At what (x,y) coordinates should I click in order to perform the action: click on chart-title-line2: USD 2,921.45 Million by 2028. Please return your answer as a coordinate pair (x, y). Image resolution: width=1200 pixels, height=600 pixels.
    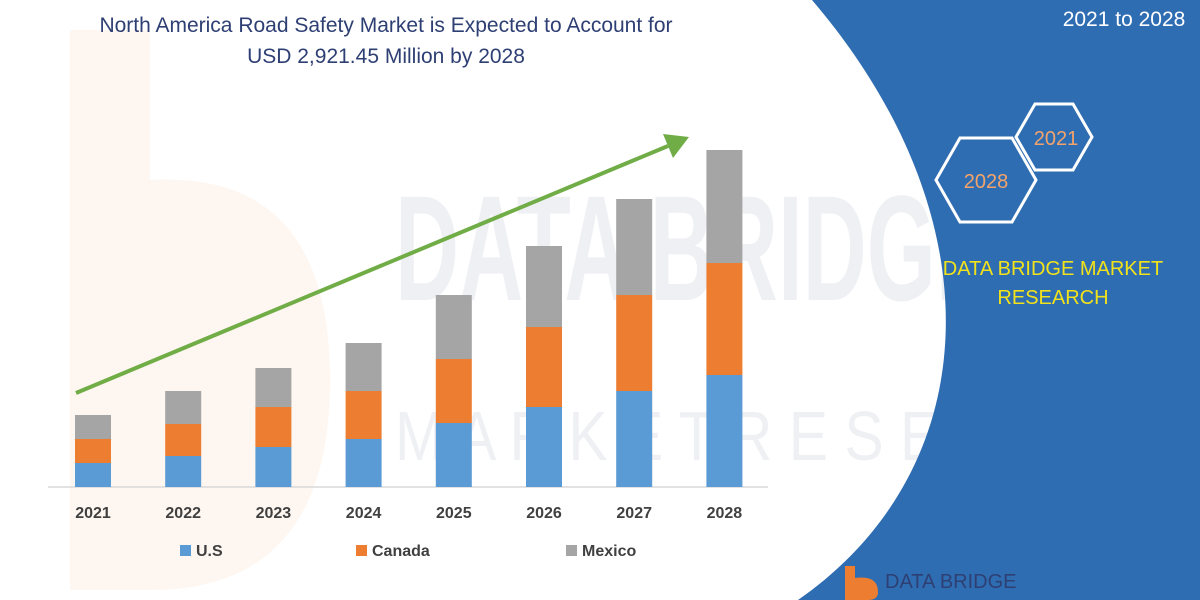
    Looking at the image, I should click on (386, 56).